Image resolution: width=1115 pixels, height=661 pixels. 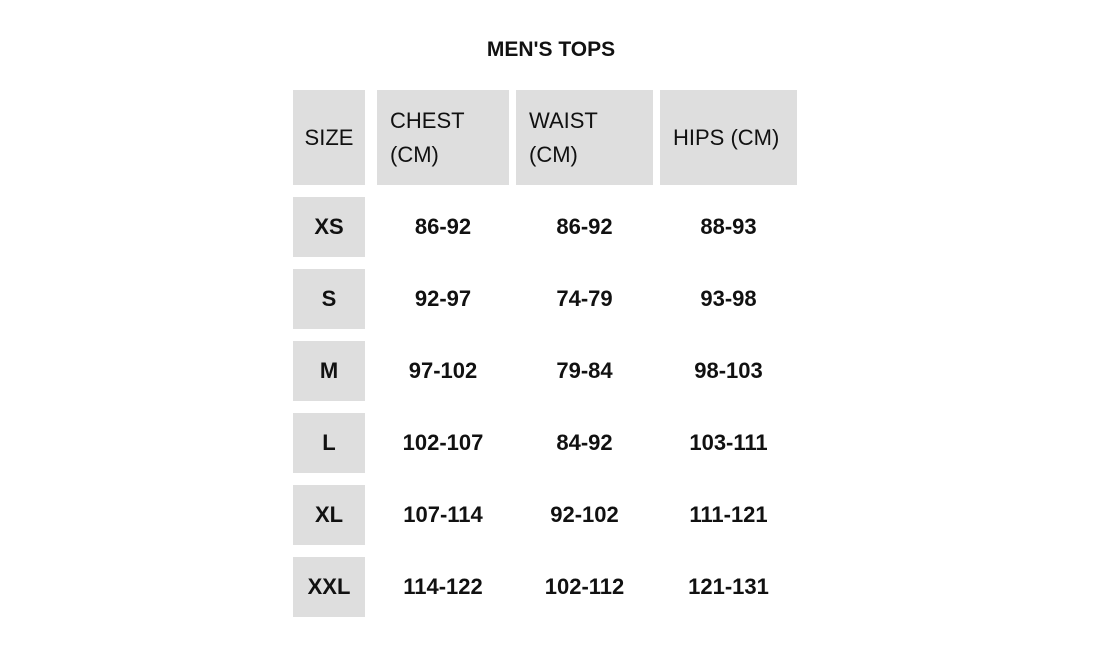 What do you see at coordinates (443, 514) in the screenshot?
I see `cell-chest: 107-114` at bounding box center [443, 514].